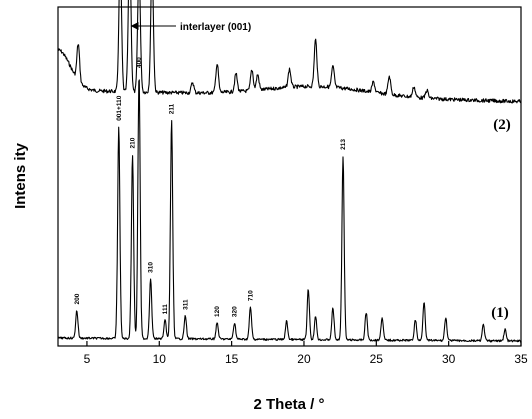 The height and width of the screenshot is (419, 532). I want to click on x-tick-label: 15, so click(232, 359).